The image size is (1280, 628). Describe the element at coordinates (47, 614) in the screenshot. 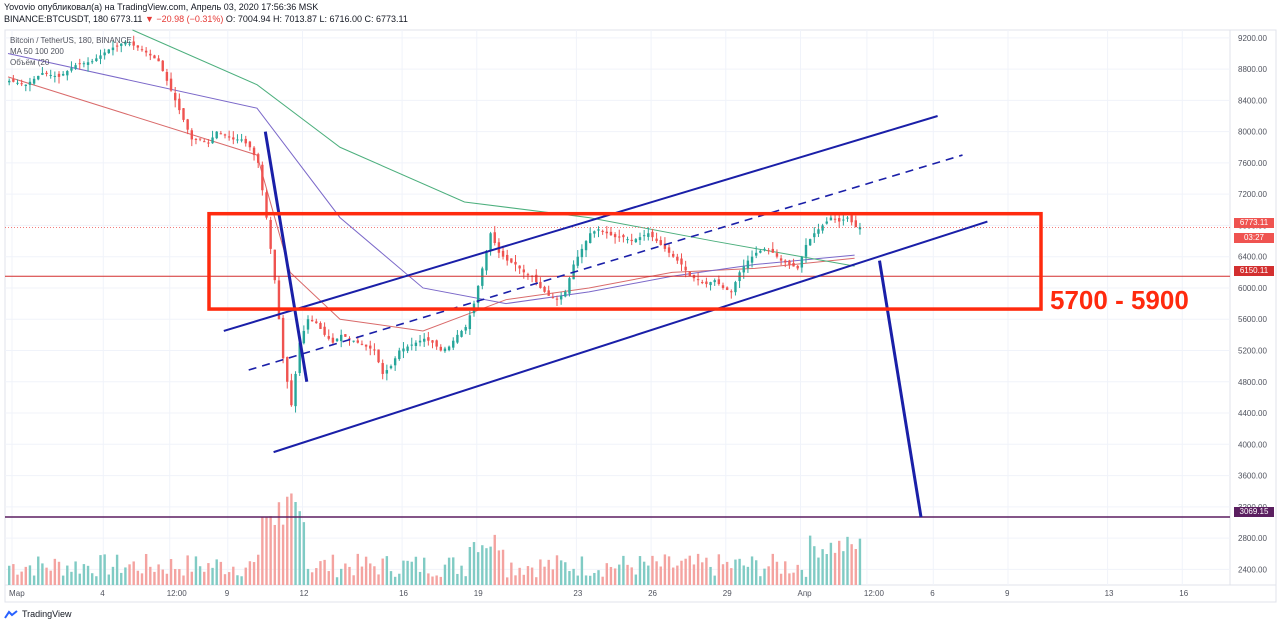

I see `brand-label: TradingView` at that location.